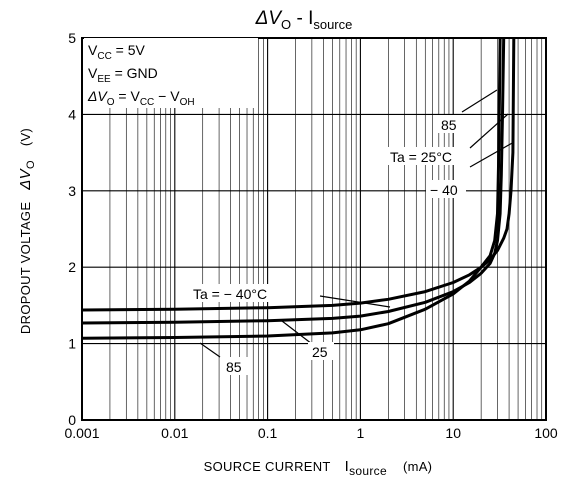 The width and height of the screenshot is (571, 488). I want to click on y-tick-label: 4, so click(72, 114).